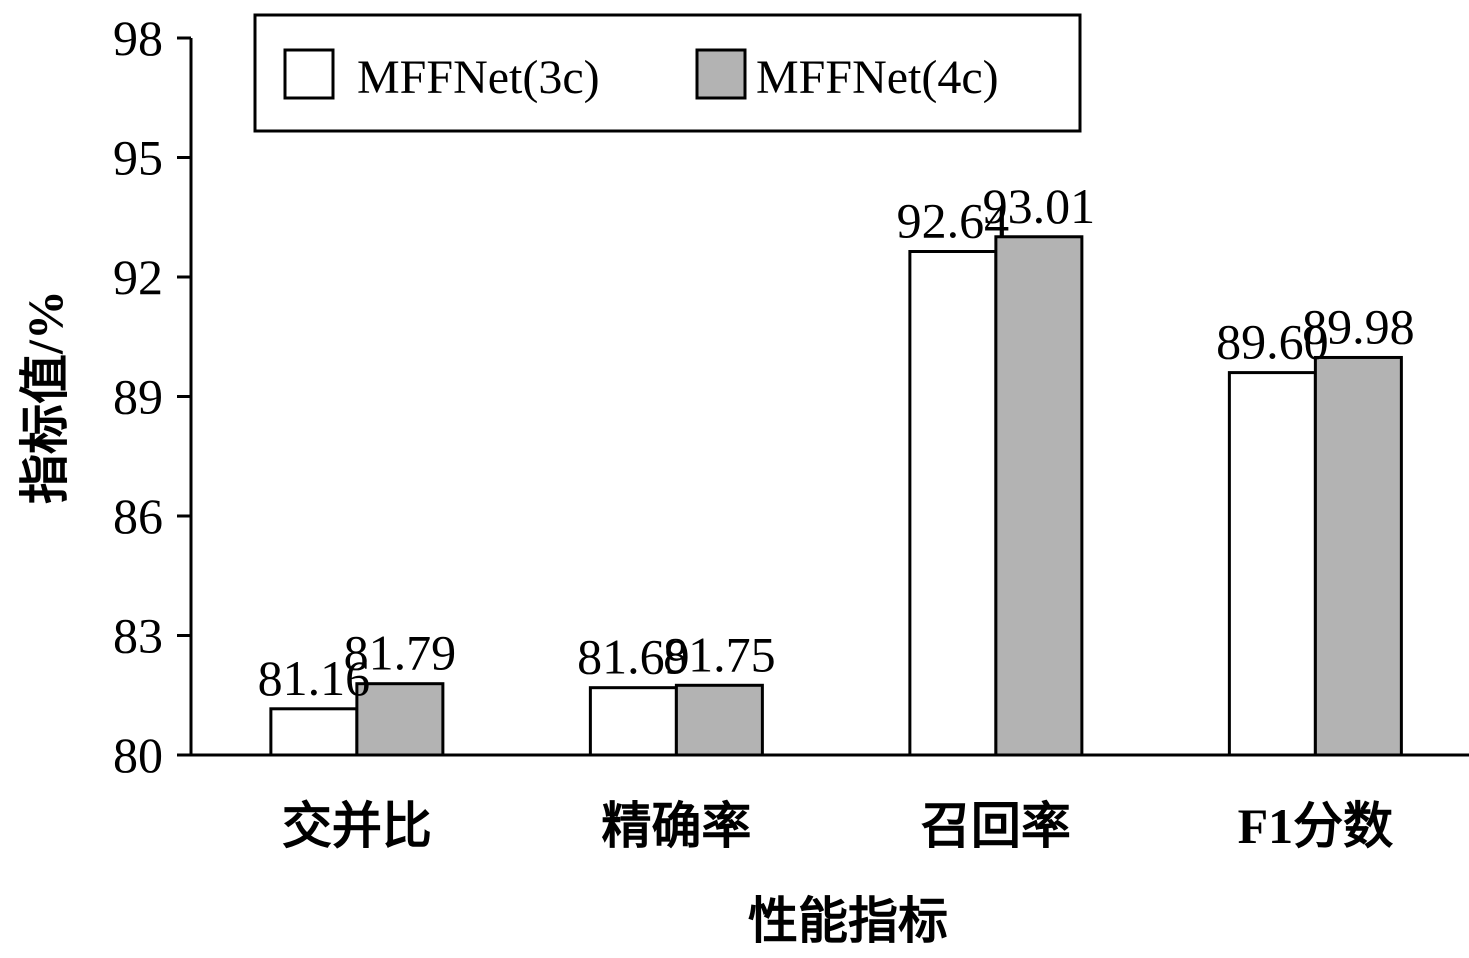 The image size is (1469, 958). What do you see at coordinates (1272, 342) in the screenshot?
I see `data-label: 89.60` at bounding box center [1272, 342].